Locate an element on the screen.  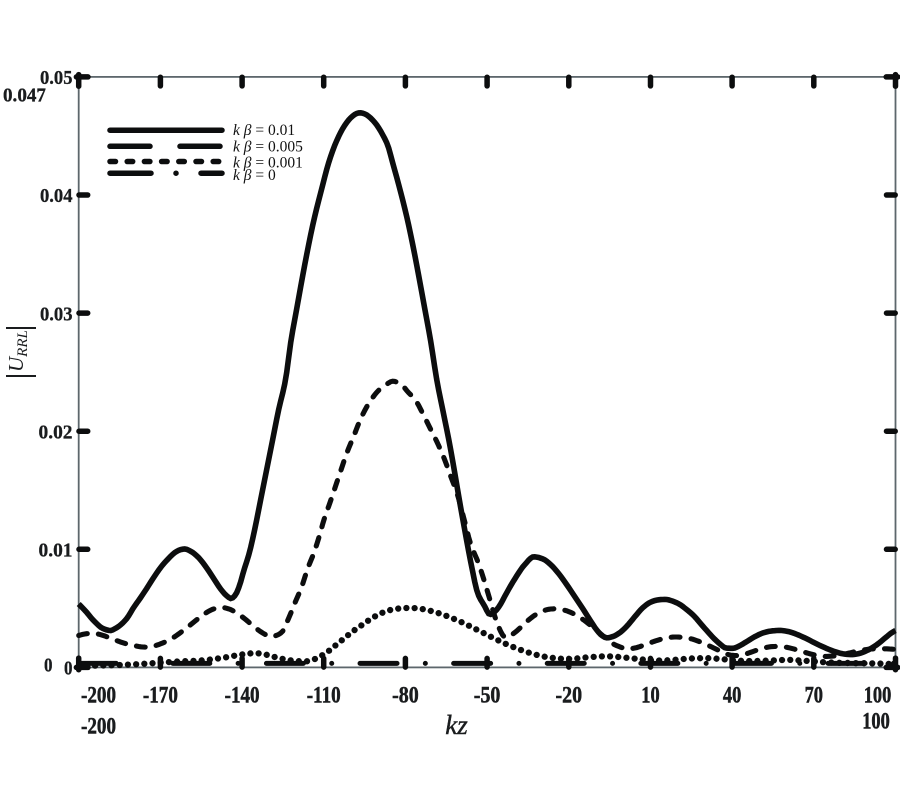
svg-text: 70 is located at coordinates (814, 696).